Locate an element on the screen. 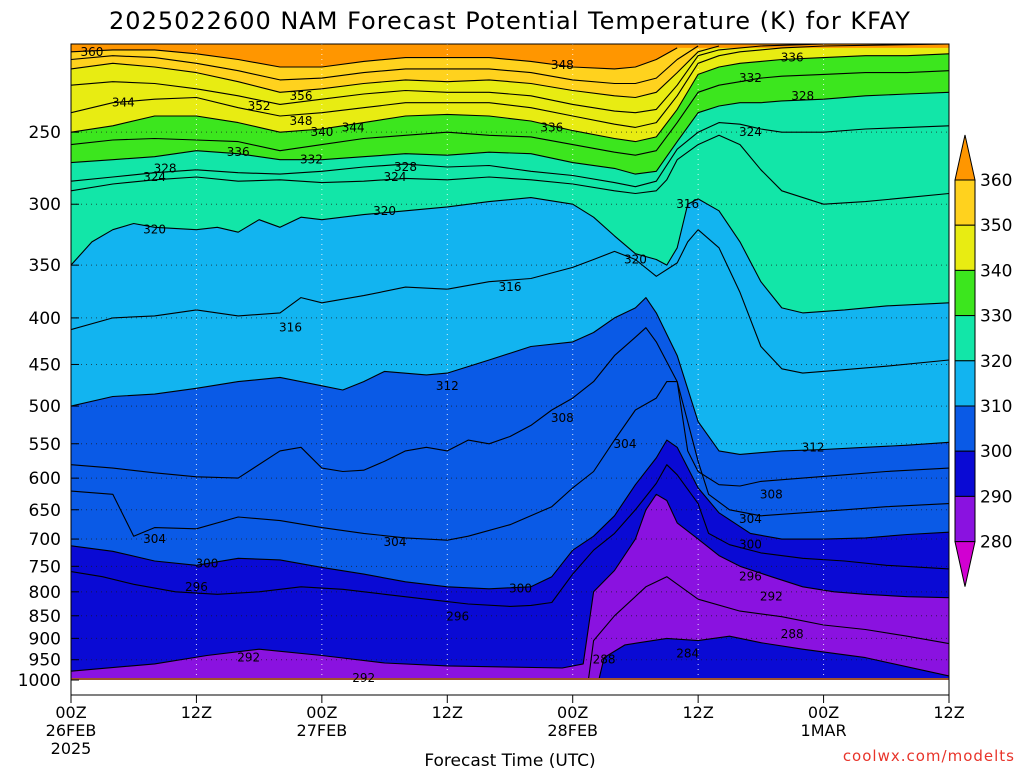 This screenshot has width=1024, height=768. y-tick-label: 750 is located at coordinates (45, 567).